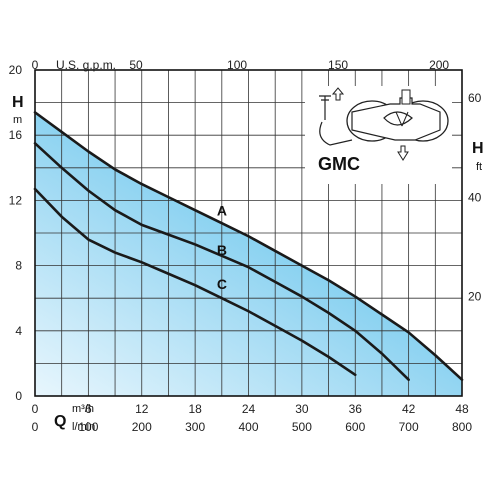  I want to click on x-axis-unit-bottom: l/min, so click(83, 427).